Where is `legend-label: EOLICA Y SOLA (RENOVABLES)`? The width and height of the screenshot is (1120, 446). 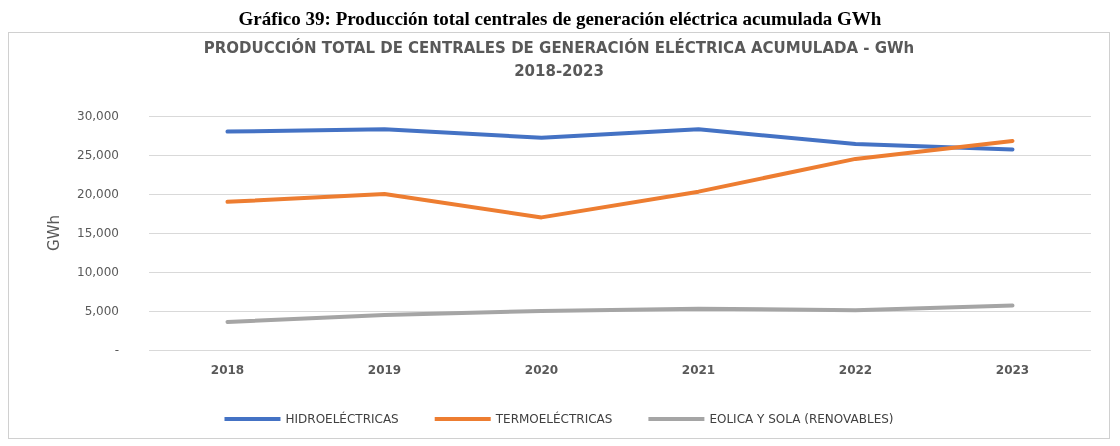 legend-label: EOLICA Y SOLA (RENOVABLES) is located at coordinates (801, 419).